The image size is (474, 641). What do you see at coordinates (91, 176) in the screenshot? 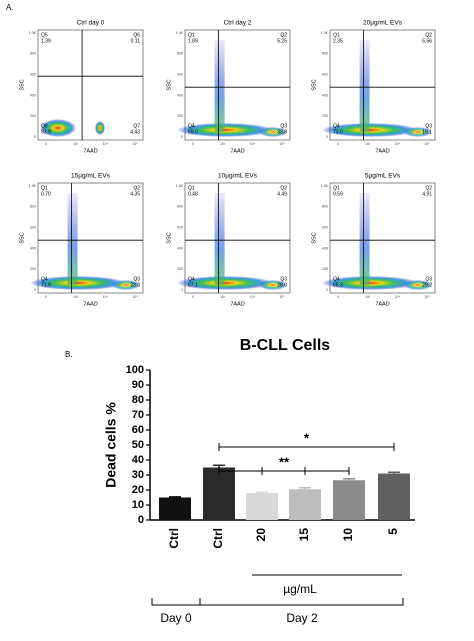
I see `plot-title: 15µg/mL EVs` at bounding box center [91, 176].